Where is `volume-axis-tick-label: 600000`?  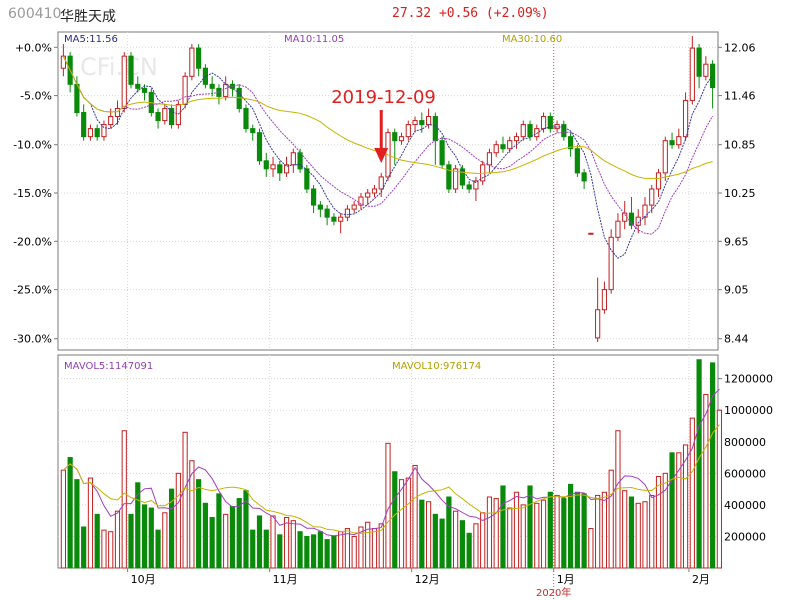
volume-axis-tick-label: 600000 is located at coordinates (745, 473).